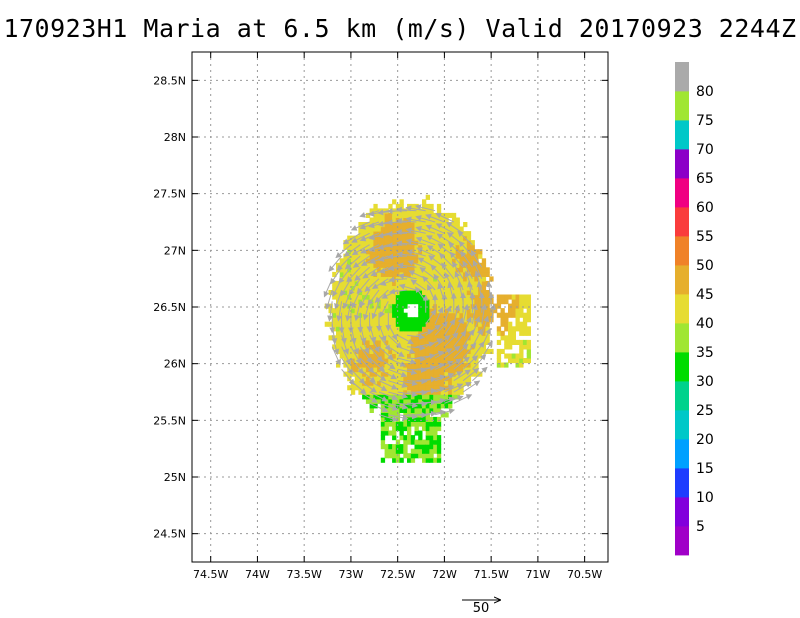 This screenshot has height=618, width=800. I want to click on x-tick-label: 74.5W, so click(210, 574).